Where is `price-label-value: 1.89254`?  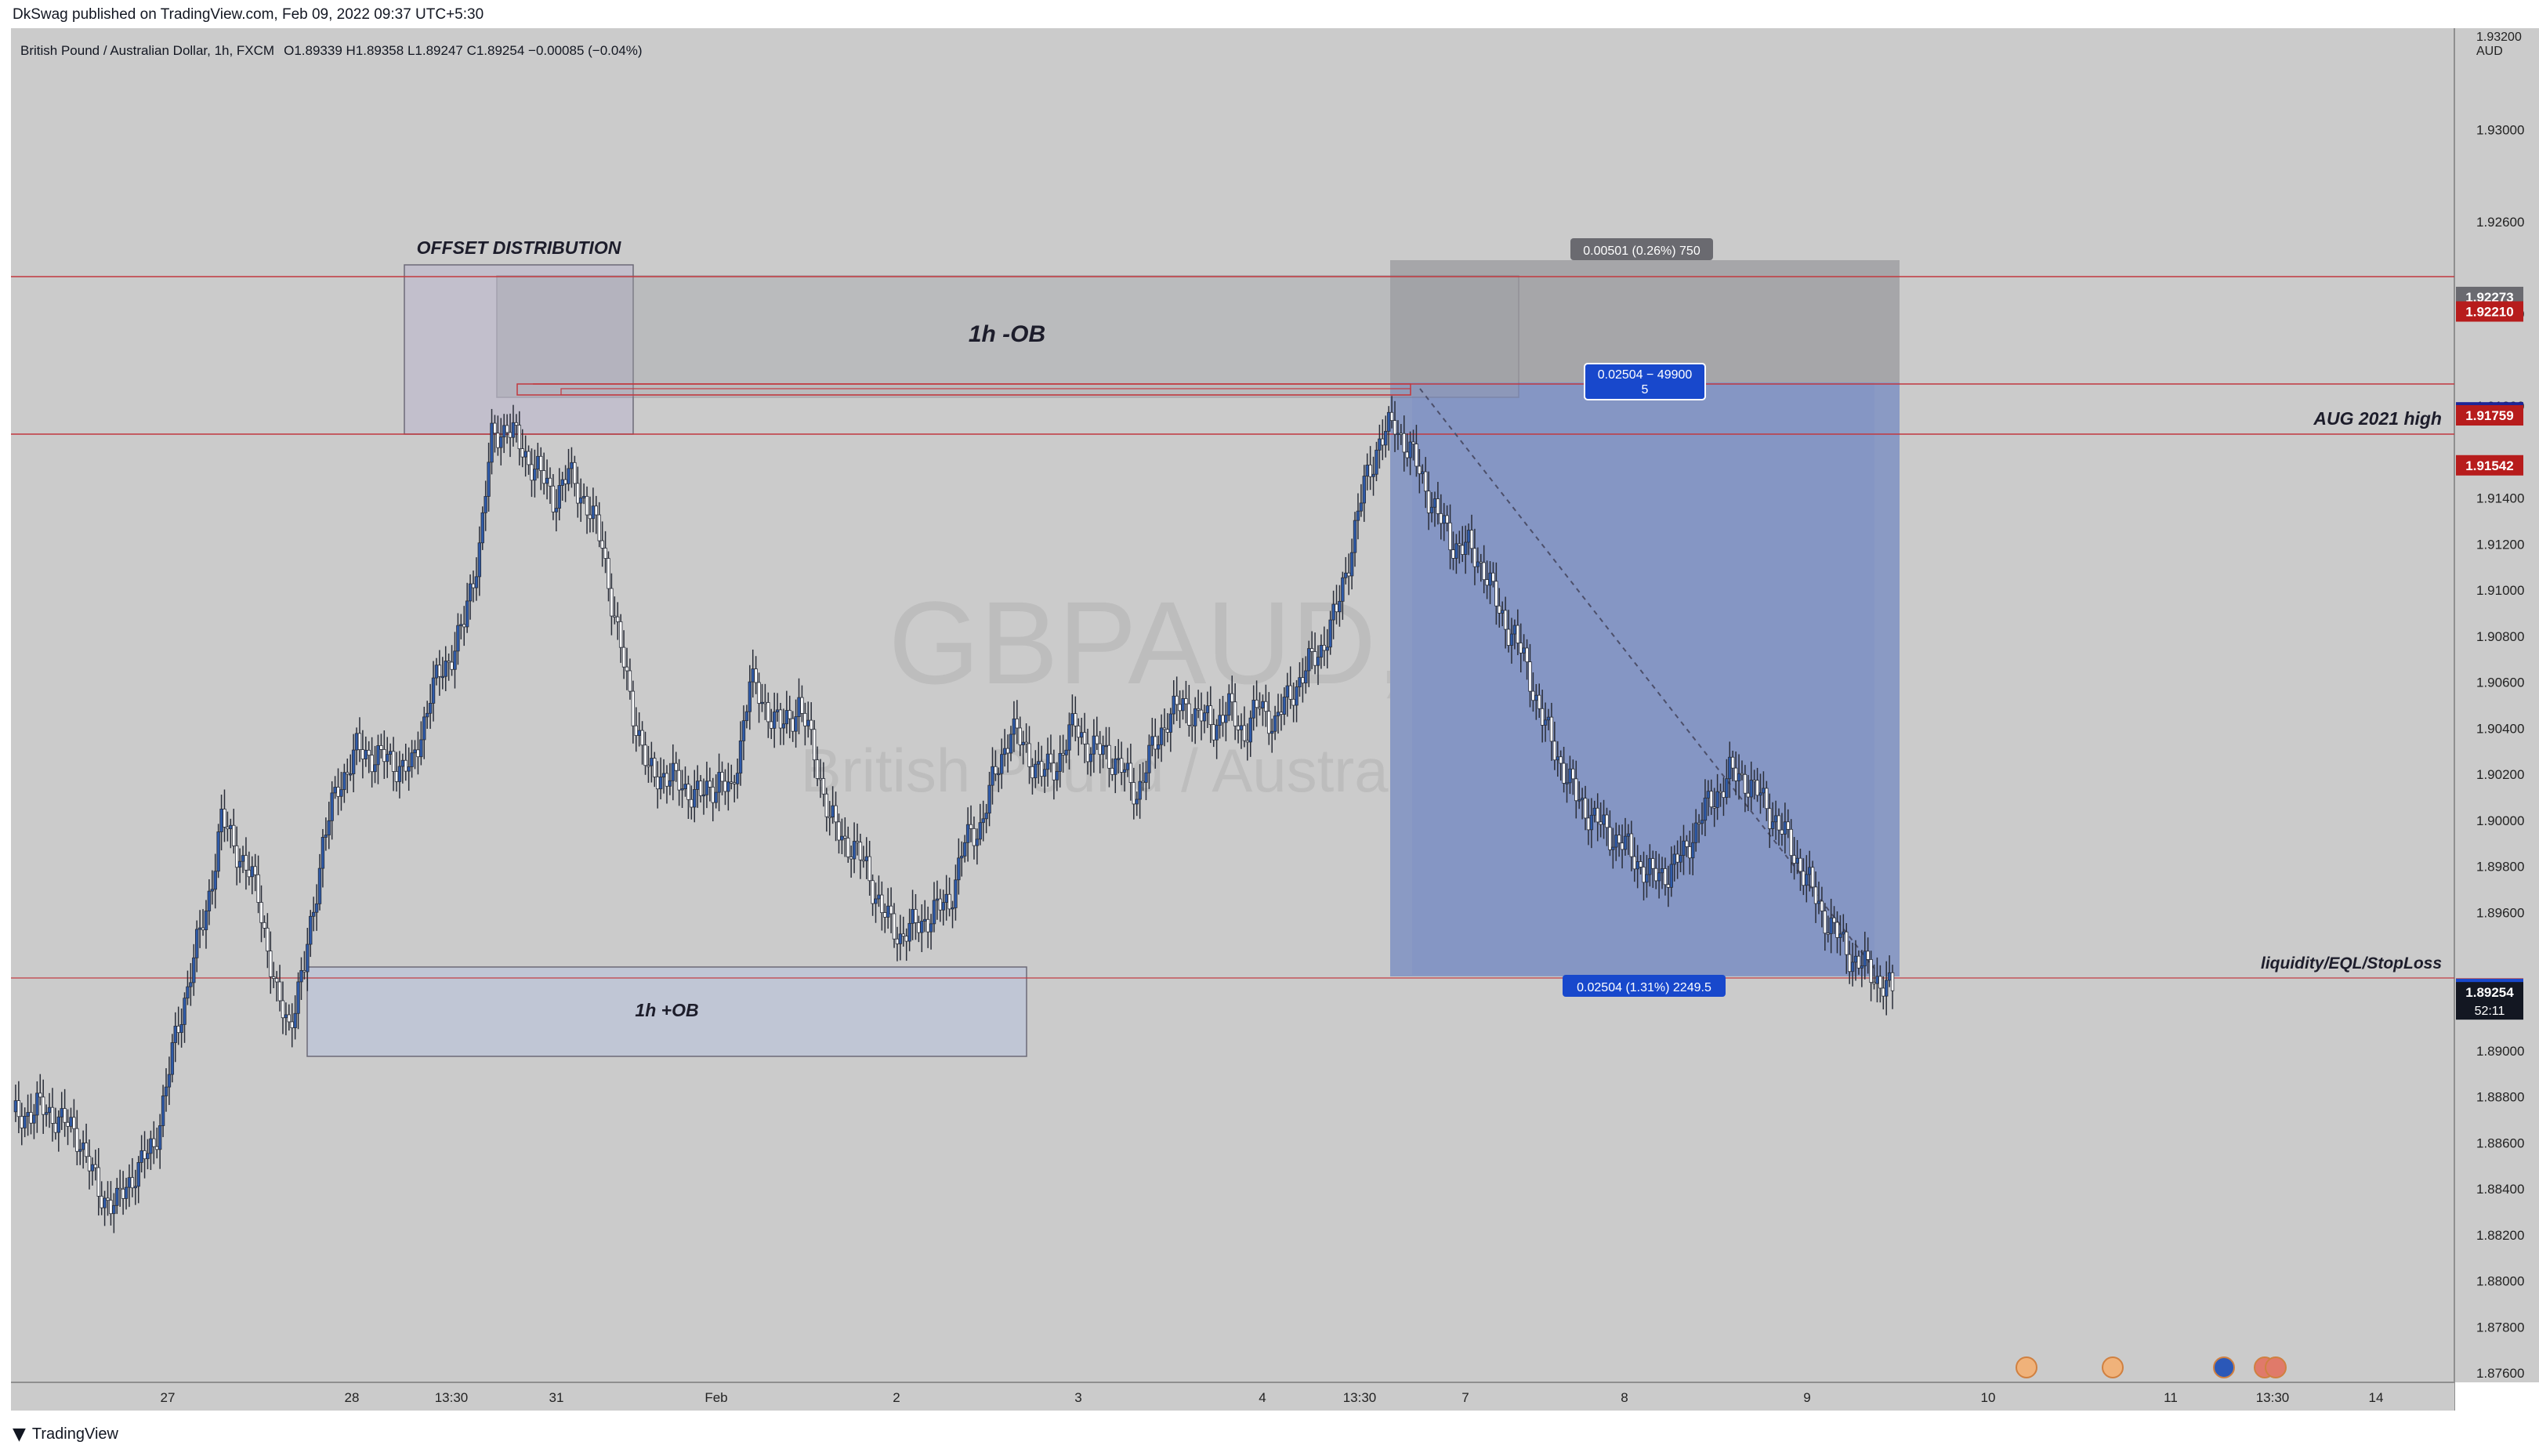 price-label-value: 1.89254 is located at coordinates (2489, 992).